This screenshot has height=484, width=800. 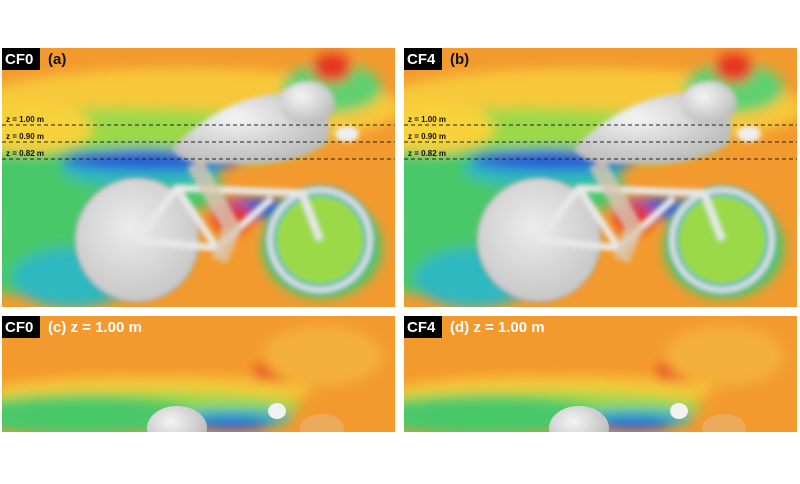 I want to click on field-blobs, so click(x=192, y=379).